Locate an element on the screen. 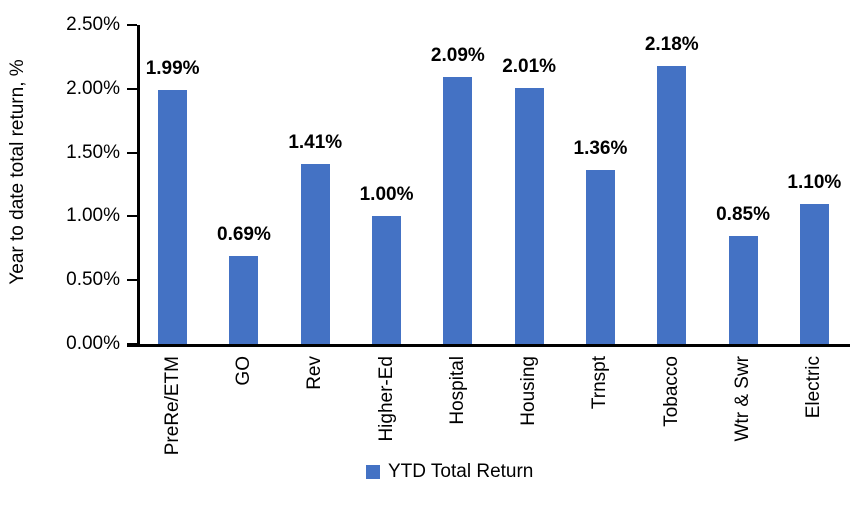 This screenshot has height=513, width=852. x-axis-category-label: GO is located at coordinates (243, 371).